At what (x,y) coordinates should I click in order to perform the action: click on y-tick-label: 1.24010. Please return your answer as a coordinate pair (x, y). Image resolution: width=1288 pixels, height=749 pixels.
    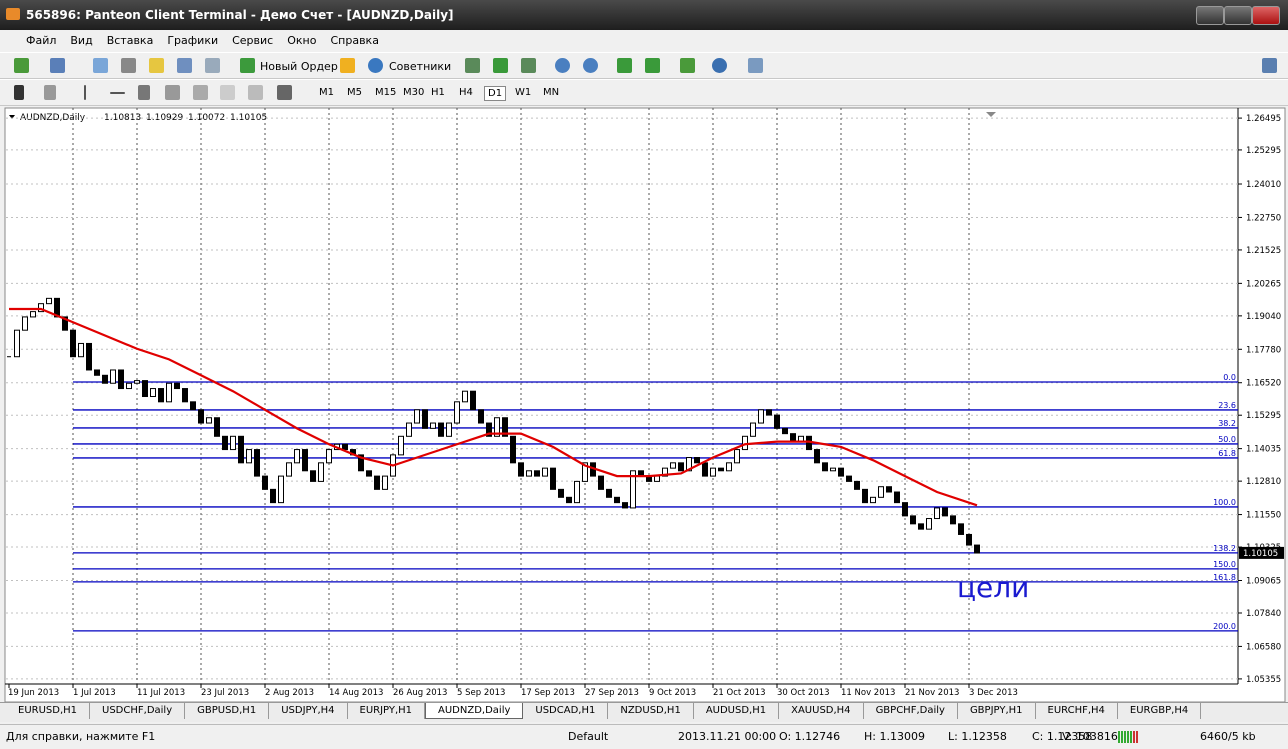
    Looking at the image, I should click on (1263, 185).